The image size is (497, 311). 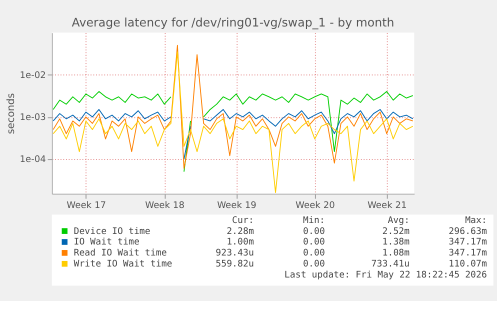 I want to click on x-tick-label: Week 19, so click(x=237, y=205).